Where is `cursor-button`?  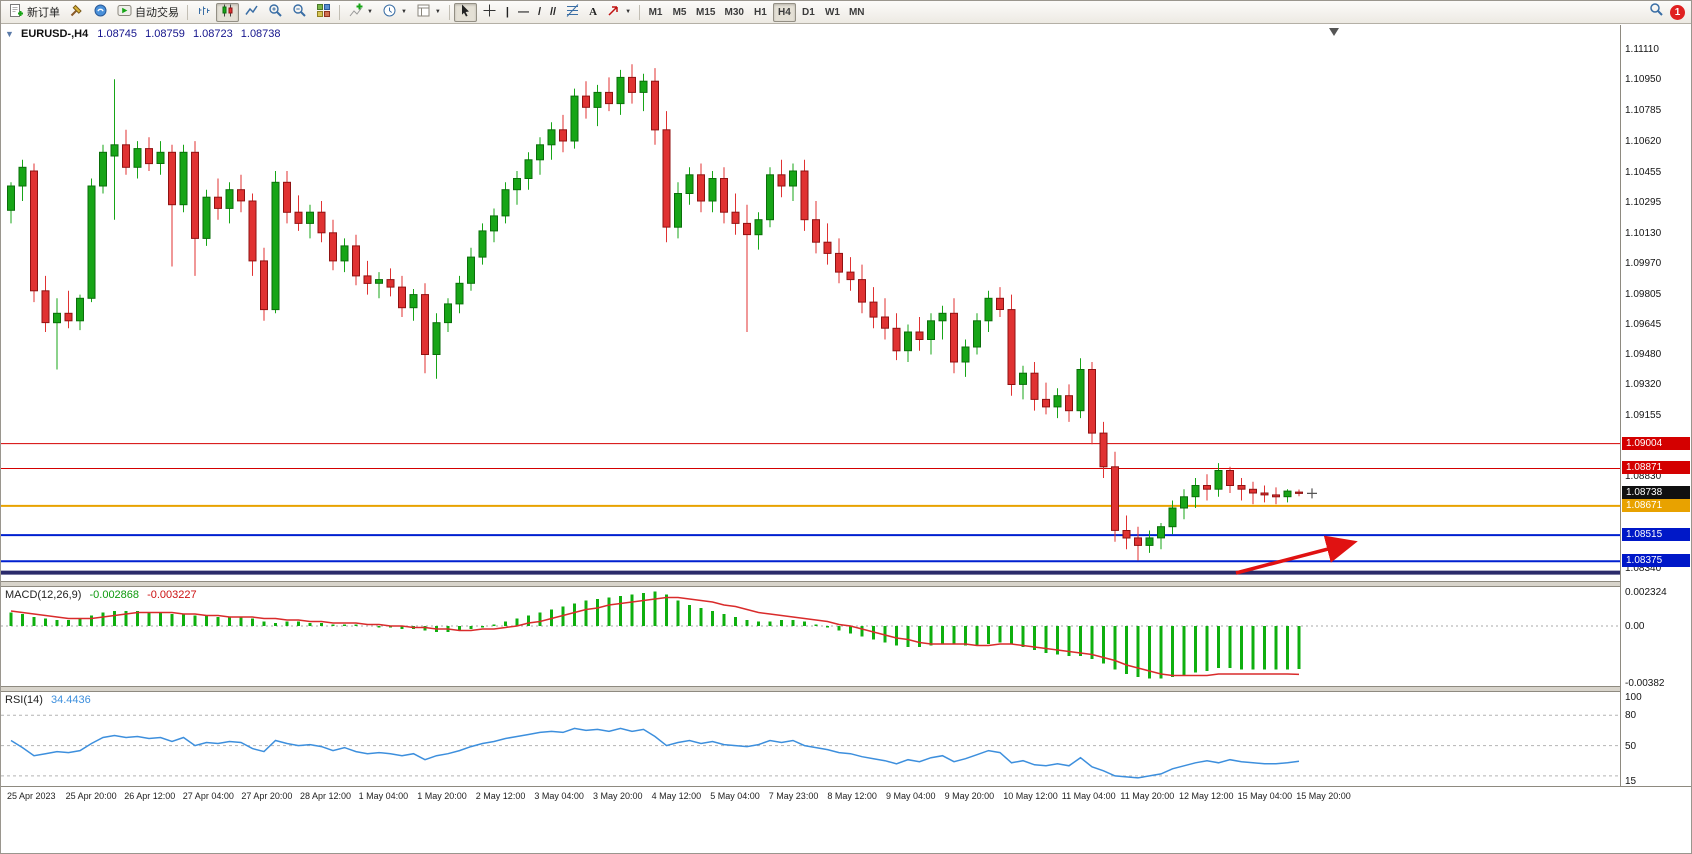 cursor-button is located at coordinates (465, 12).